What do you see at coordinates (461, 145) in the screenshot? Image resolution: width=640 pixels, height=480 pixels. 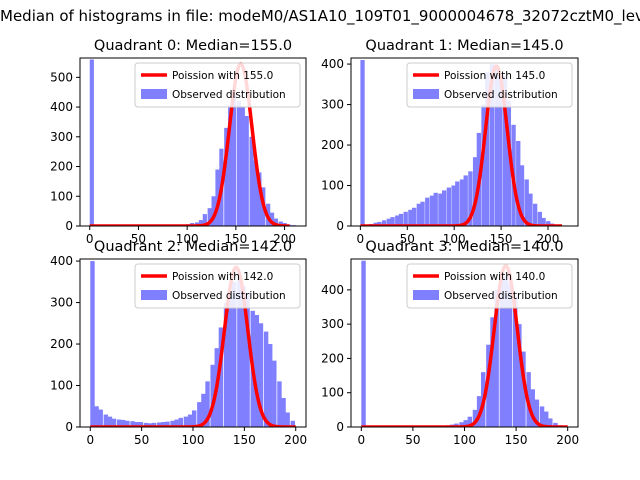 I see `poisson-fit-line` at bounding box center [461, 145].